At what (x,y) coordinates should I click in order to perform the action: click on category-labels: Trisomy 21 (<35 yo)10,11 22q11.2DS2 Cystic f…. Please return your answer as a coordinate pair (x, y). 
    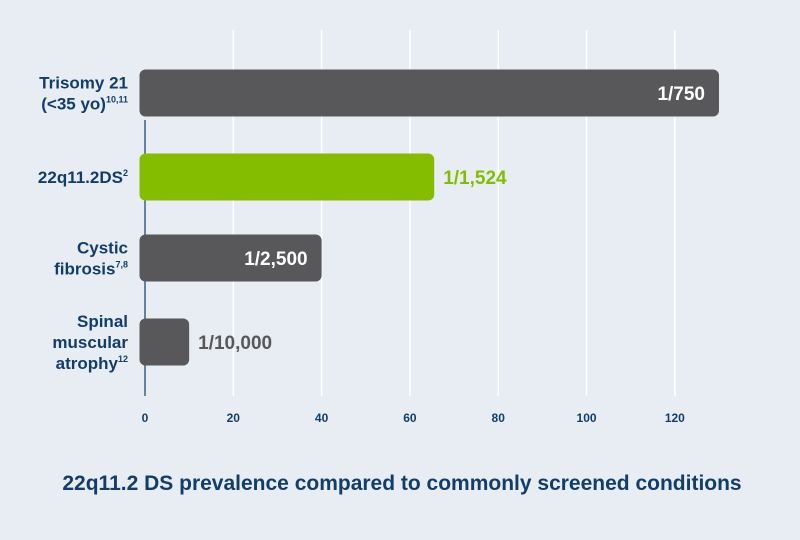
    Looking at the image, I should click on (83, 224).